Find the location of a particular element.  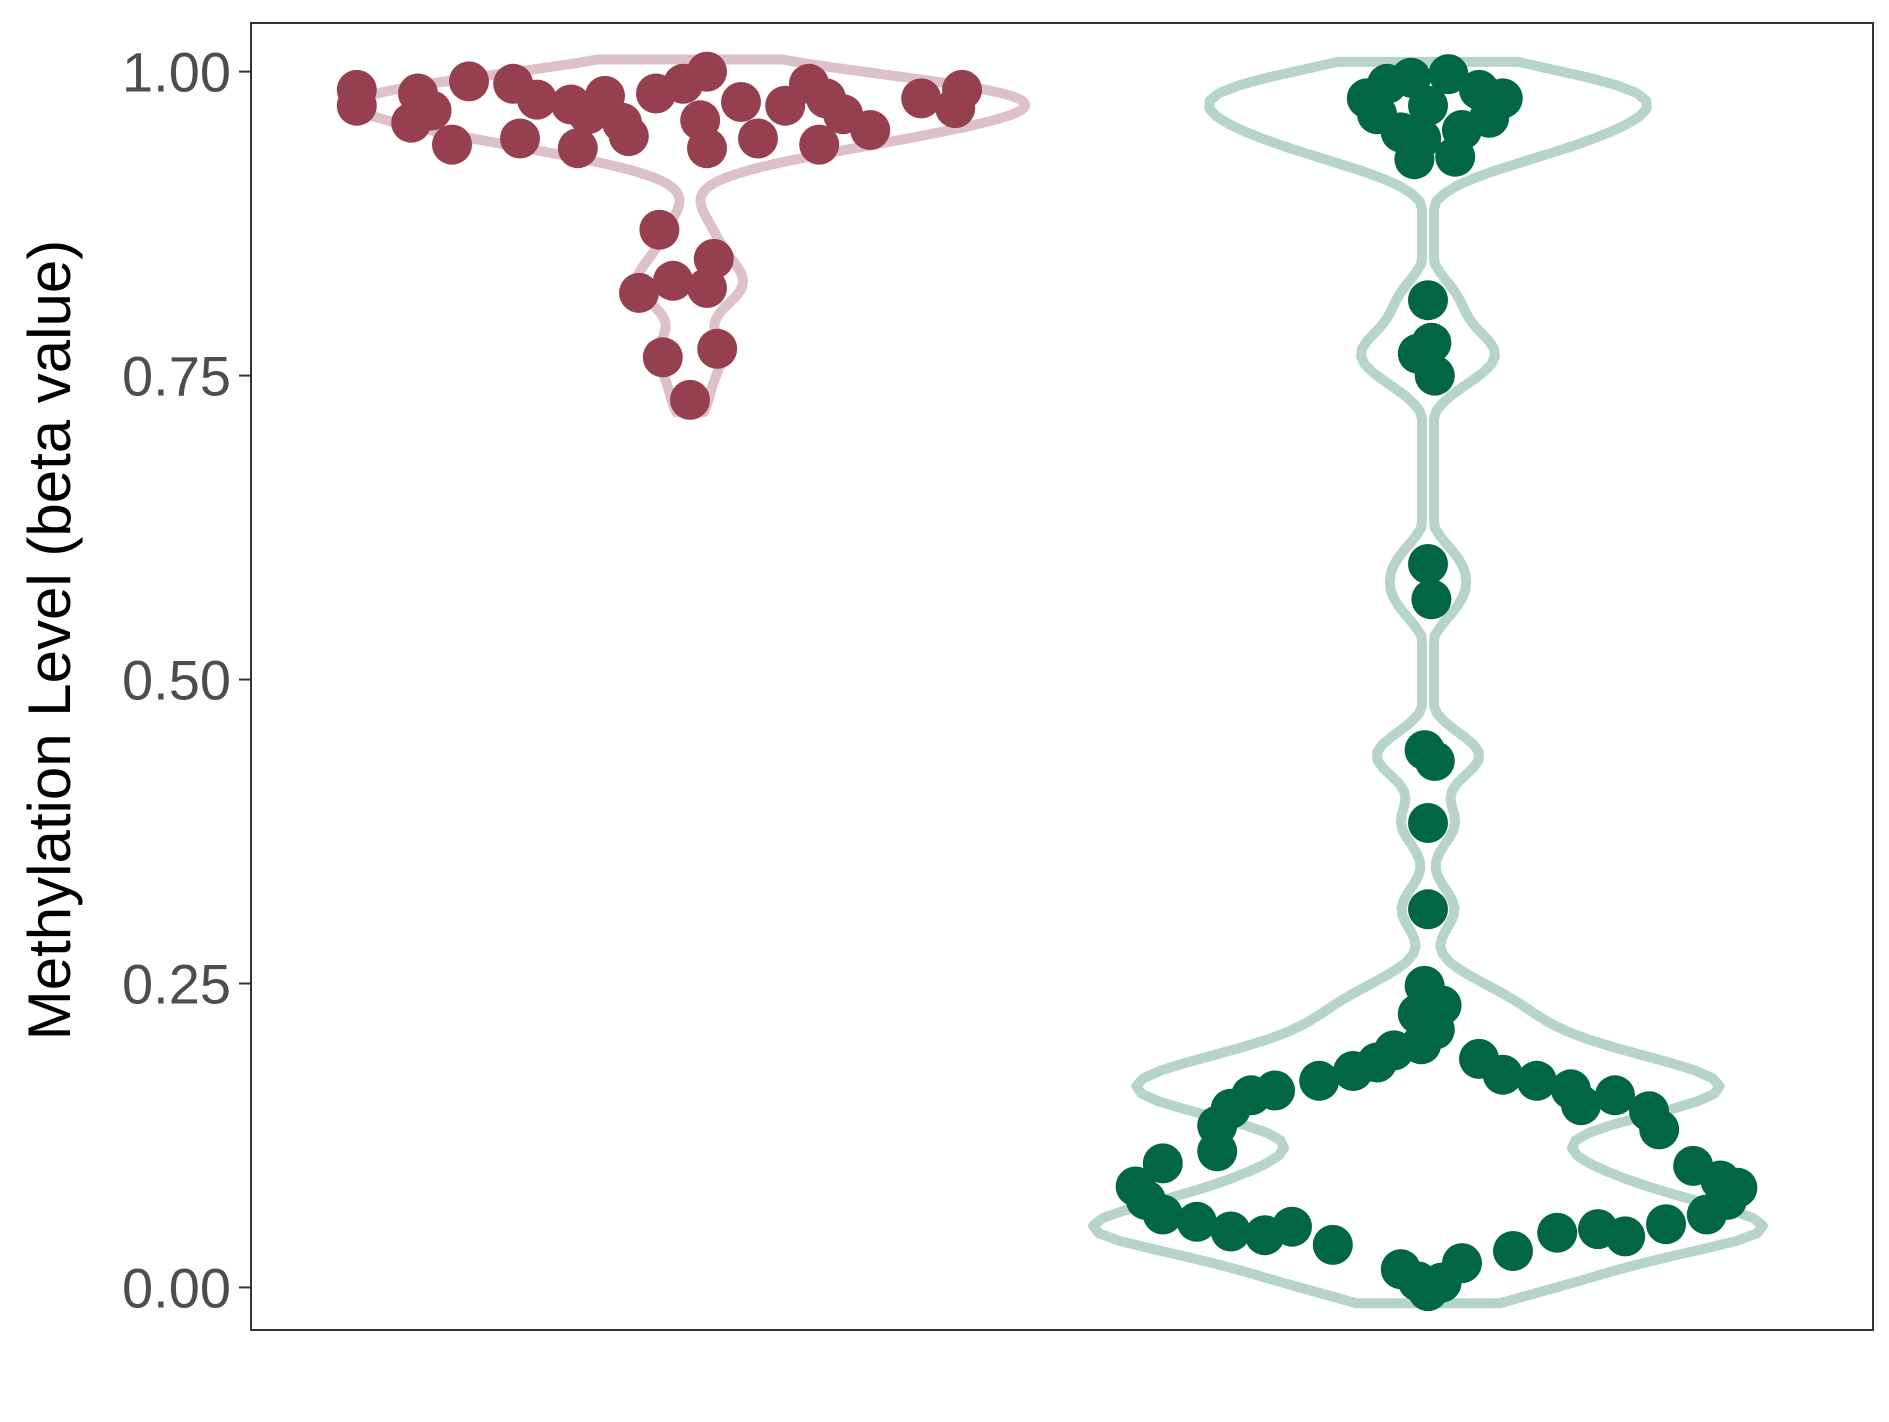

y-tick-label: 1.00 is located at coordinates (176, 72).